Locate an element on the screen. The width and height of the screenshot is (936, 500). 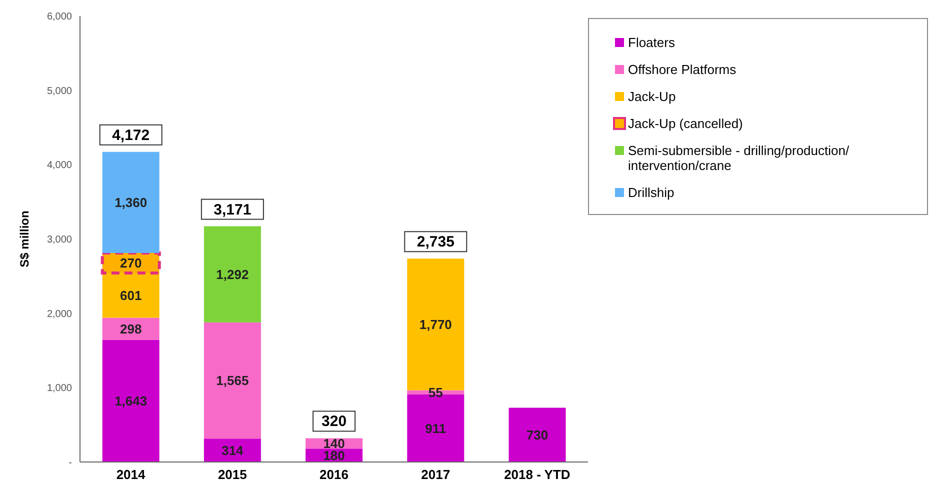
y-tick-label: 6,000 is located at coordinates (59, 17).